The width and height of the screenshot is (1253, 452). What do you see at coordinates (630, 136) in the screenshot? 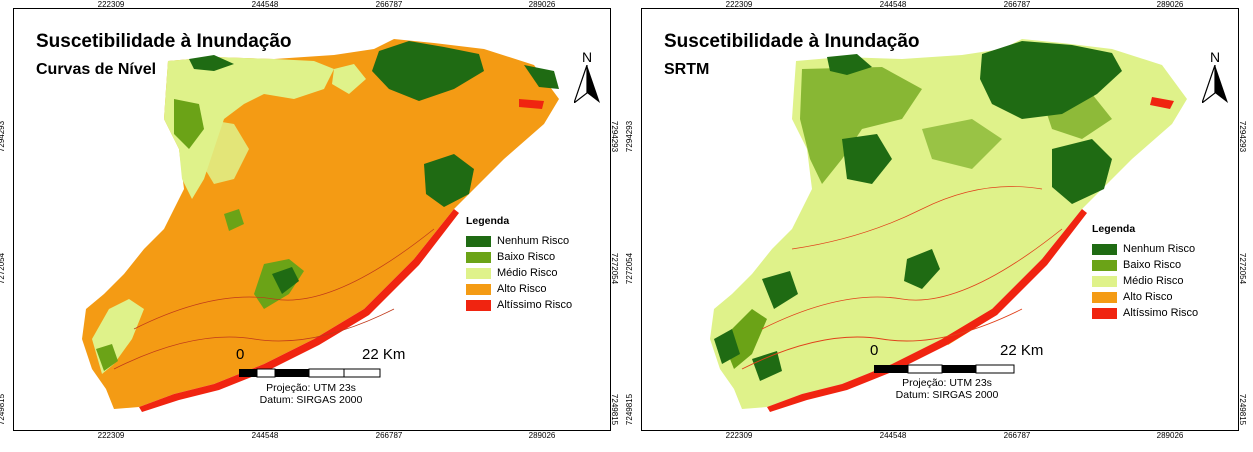
I see `y-tick-left: 7294293` at bounding box center [630, 136].